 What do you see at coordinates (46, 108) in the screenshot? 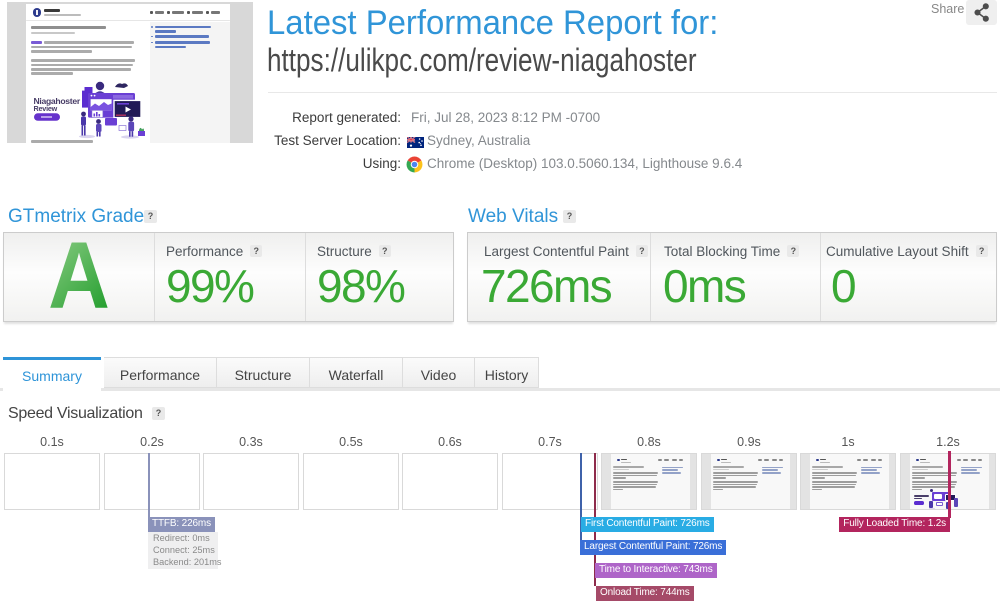
I see `svg-text: Review` at bounding box center [46, 108].